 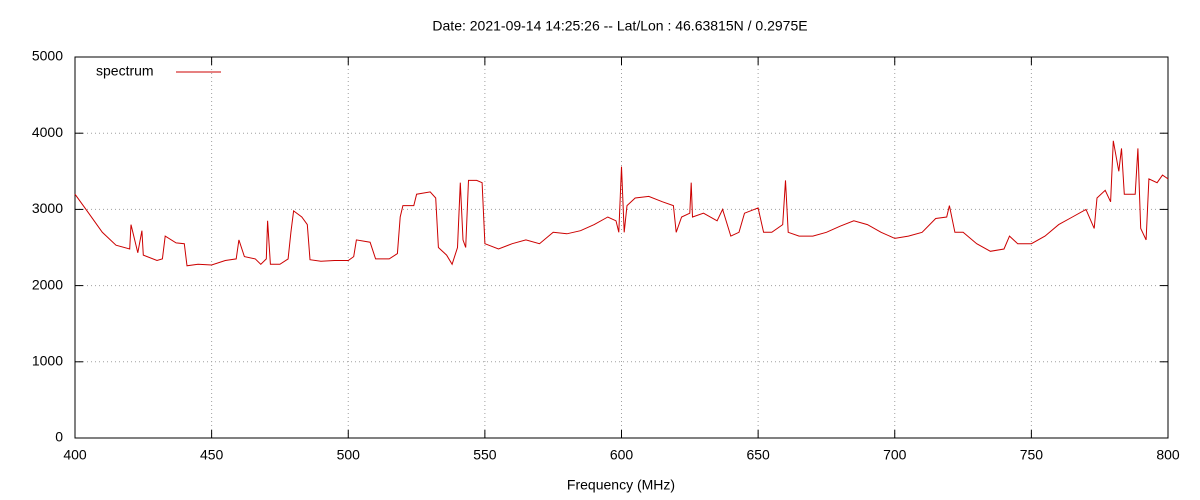 What do you see at coordinates (125, 71) in the screenshot?
I see `legend-label: spectrum` at bounding box center [125, 71].